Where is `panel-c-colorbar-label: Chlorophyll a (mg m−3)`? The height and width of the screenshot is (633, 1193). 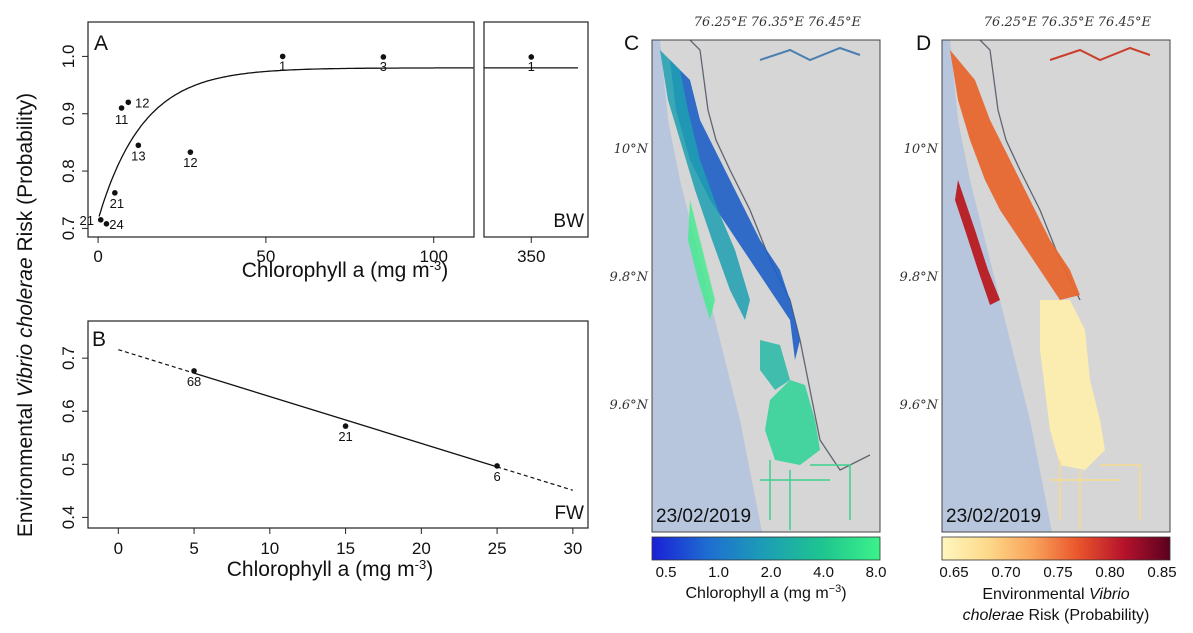
panel-c-colorbar-label: Chlorophyll a (mg m−3) is located at coordinates (765, 592).